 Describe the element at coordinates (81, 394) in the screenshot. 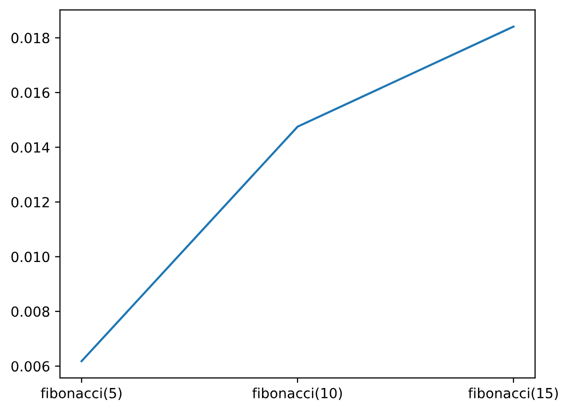

I see `x-tick-label: fibonacci(5)` at that location.